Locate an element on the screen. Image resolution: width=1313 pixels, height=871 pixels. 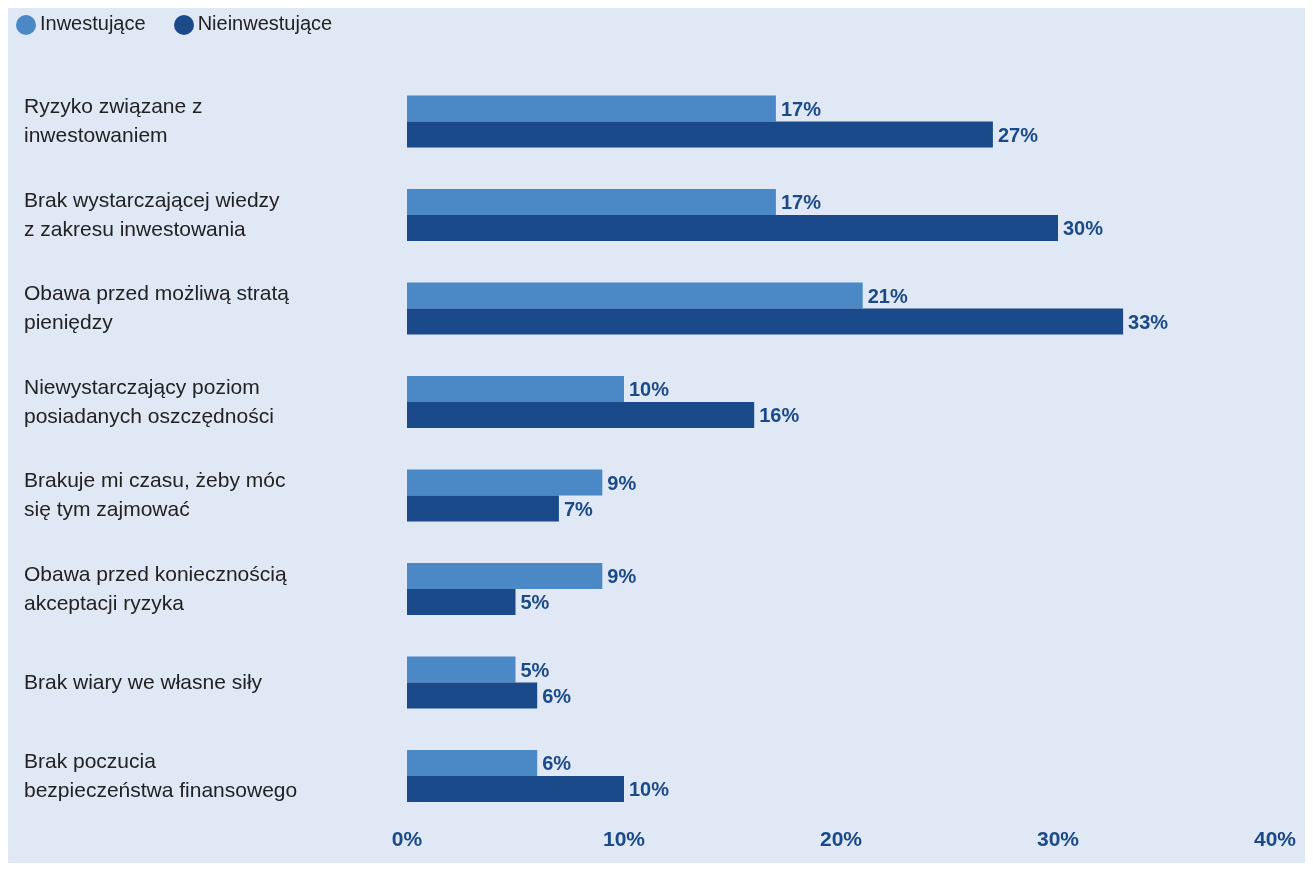
data-label: 27% is located at coordinates (1018, 134).